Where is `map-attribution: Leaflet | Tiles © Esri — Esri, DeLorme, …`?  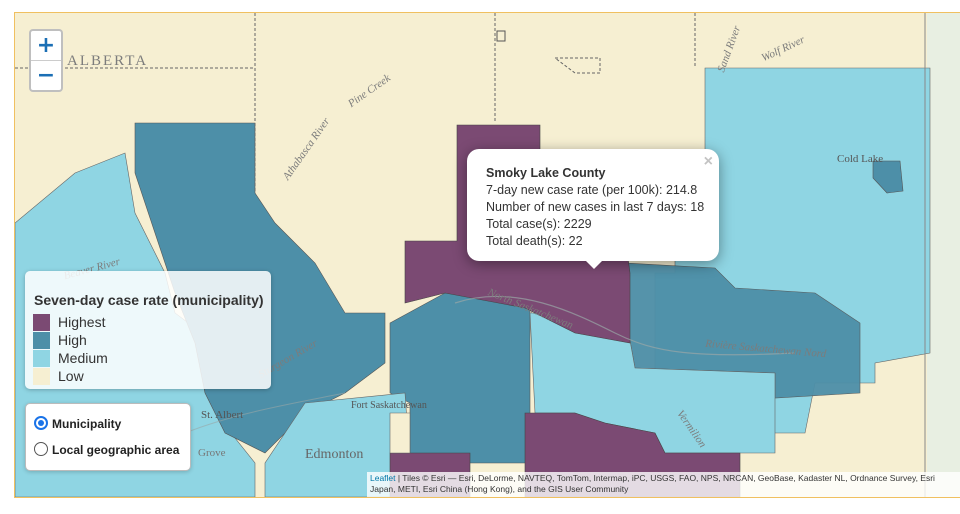
map-attribution: Leaflet | Tiles © Esri — Esri, DeLorme, … is located at coordinates (663, 484).